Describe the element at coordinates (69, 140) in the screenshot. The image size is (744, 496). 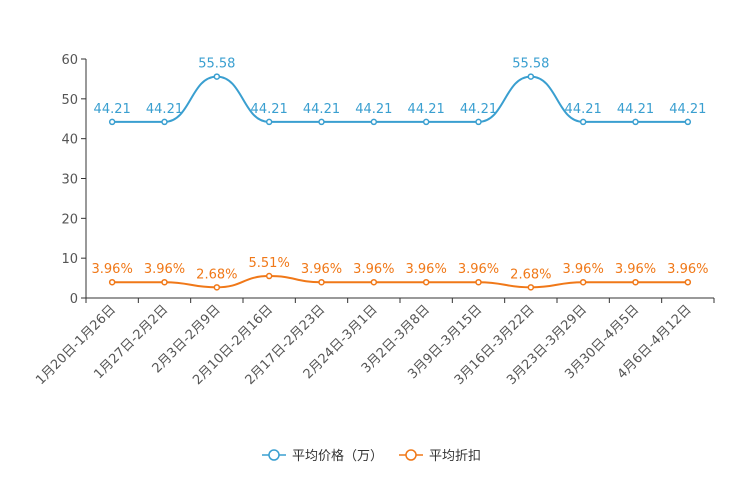
I see `y-tick-label: 40` at that location.